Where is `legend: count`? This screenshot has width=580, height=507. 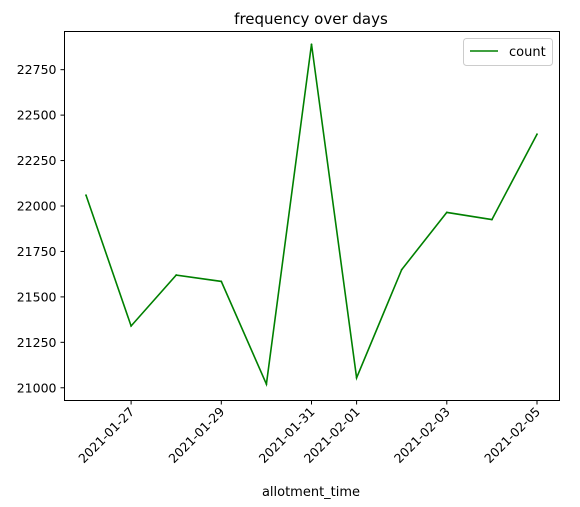 legend: count is located at coordinates (508, 52).